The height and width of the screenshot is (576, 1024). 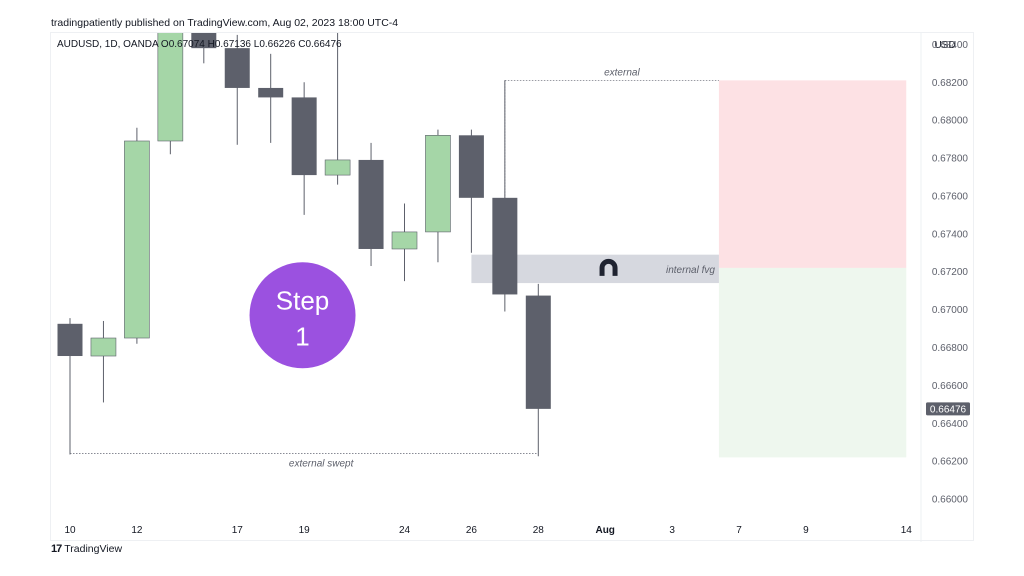 I want to click on tradingview-logo: 17 TradingView, so click(x=86, y=549).